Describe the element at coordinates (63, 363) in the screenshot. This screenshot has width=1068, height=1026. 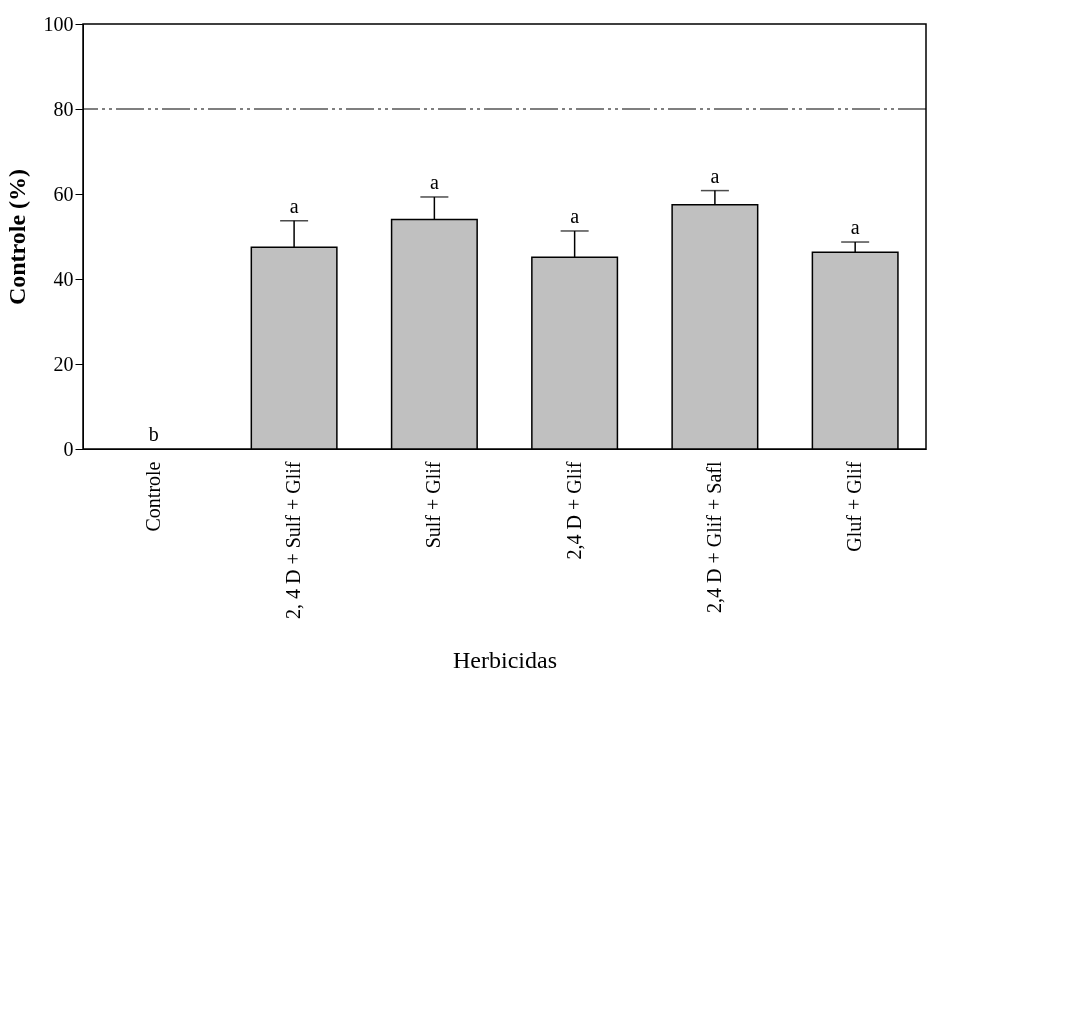
I see `y-tick-label: 20` at that location.